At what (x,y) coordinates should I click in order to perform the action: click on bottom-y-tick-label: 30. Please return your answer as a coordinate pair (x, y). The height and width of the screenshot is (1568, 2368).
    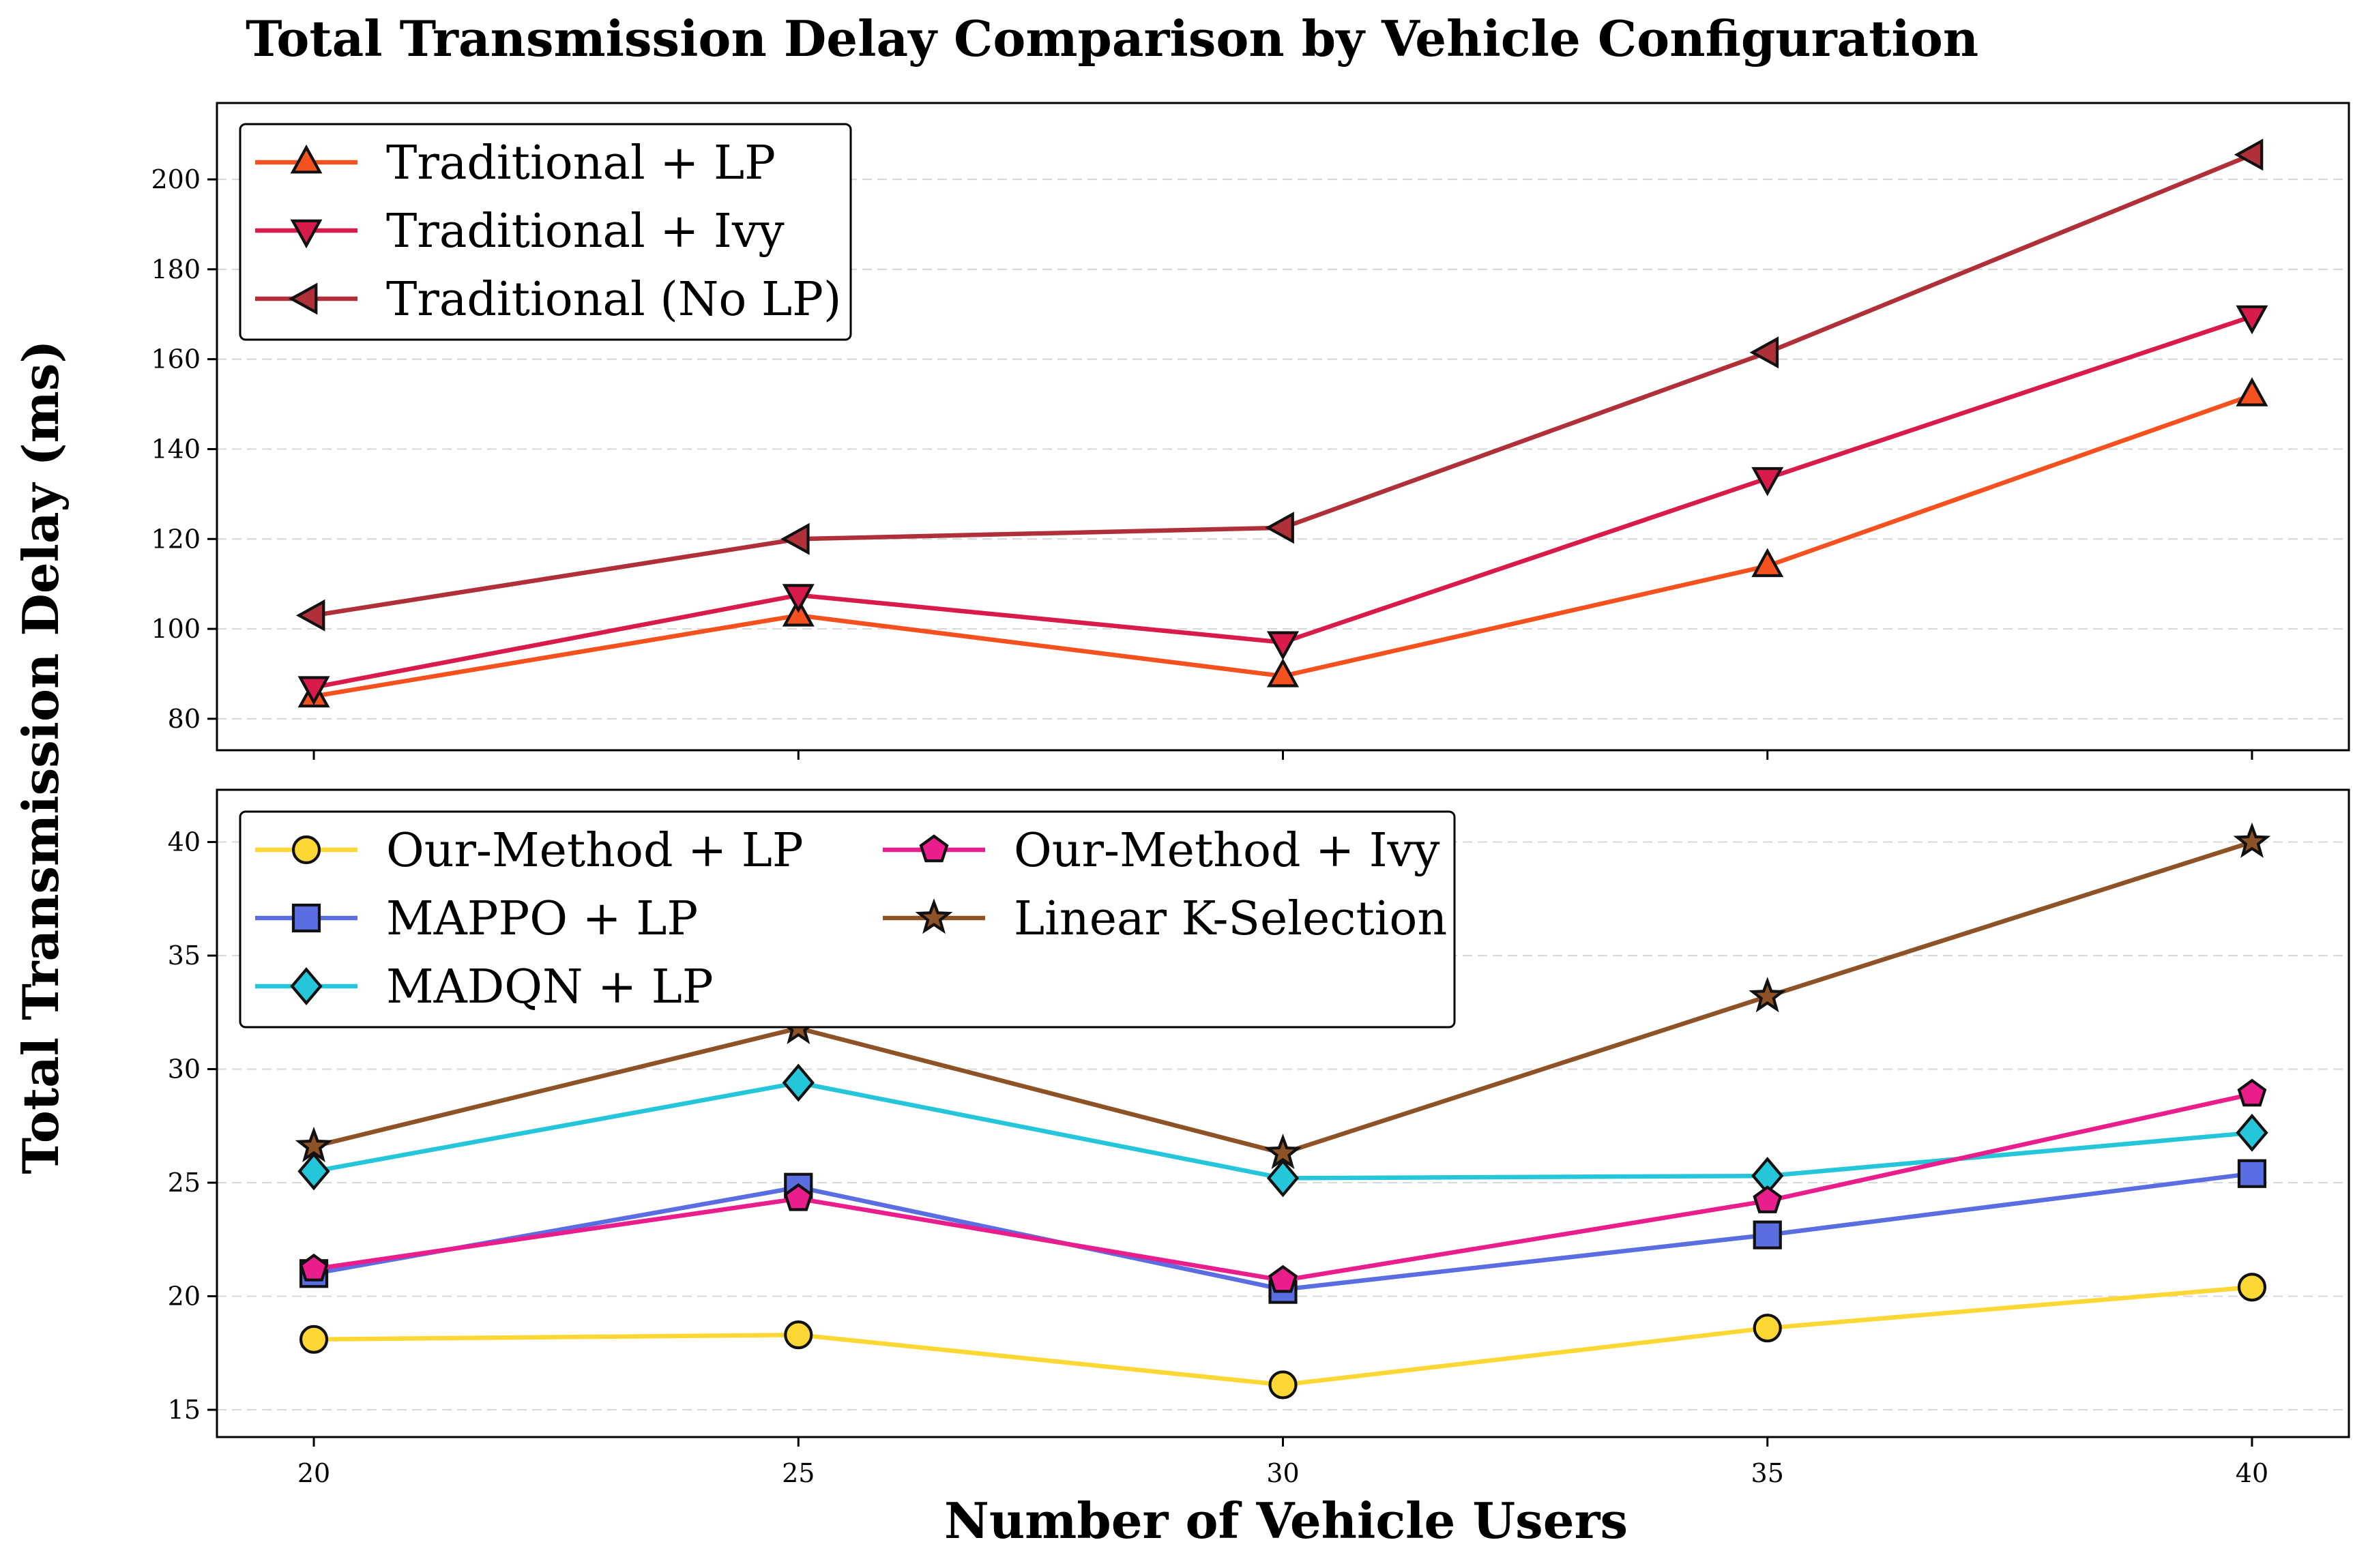
    Looking at the image, I should click on (184, 1069).